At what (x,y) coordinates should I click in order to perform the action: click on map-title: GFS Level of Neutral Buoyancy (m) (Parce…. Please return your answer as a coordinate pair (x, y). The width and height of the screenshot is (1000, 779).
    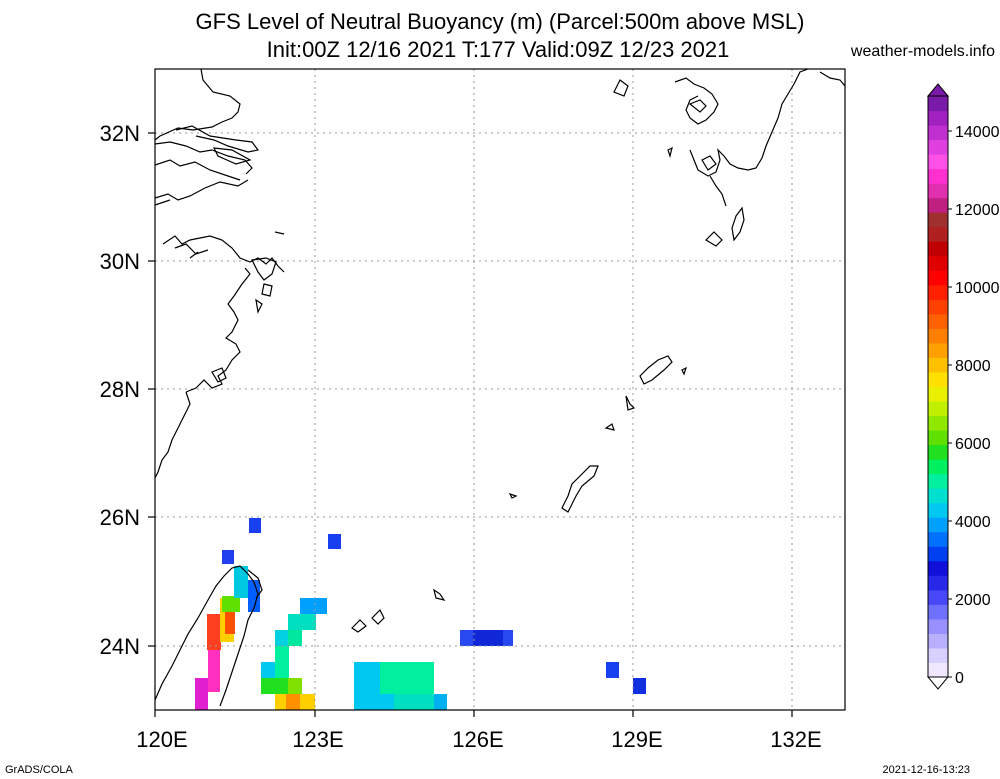
    Looking at the image, I should click on (500, 21).